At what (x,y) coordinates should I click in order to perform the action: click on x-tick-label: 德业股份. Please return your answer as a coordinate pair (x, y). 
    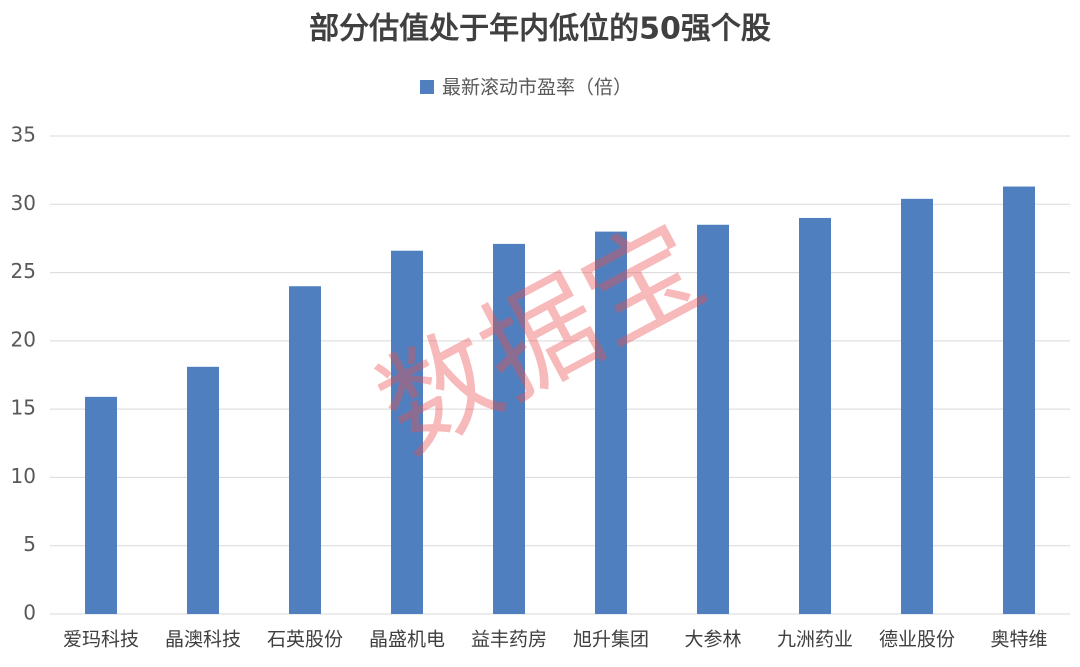
    Looking at the image, I should click on (917, 640).